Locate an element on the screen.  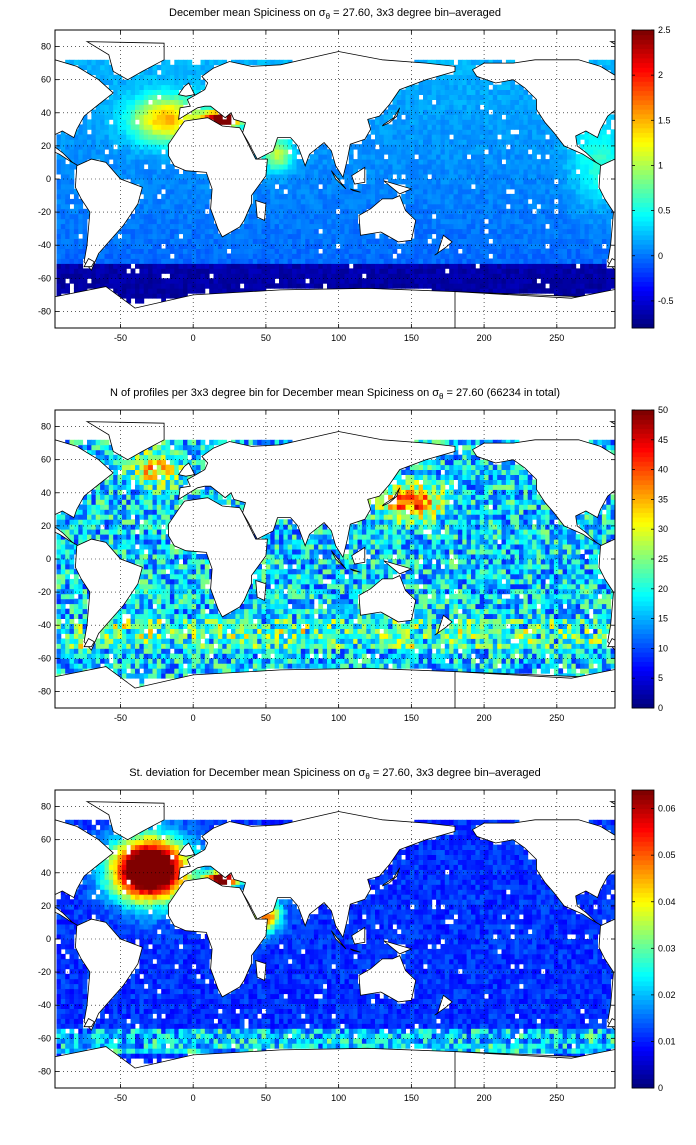
colorbar-tick-label: 2.5 is located at coordinates (664, 30).